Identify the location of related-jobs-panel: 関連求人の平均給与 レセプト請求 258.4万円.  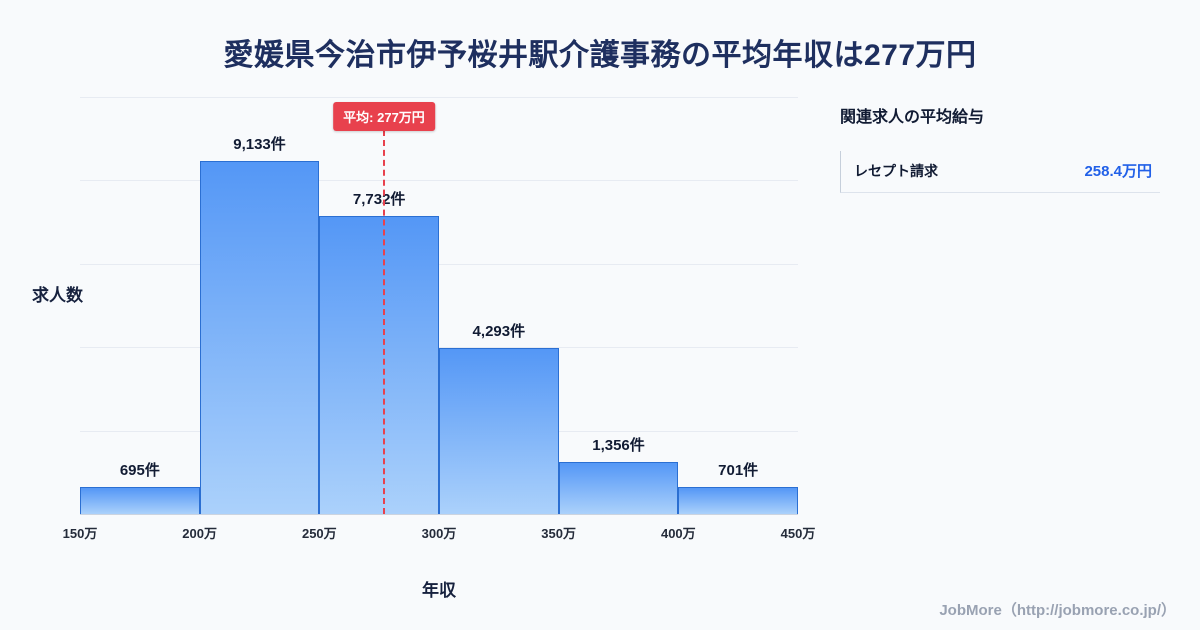
(1000, 148).